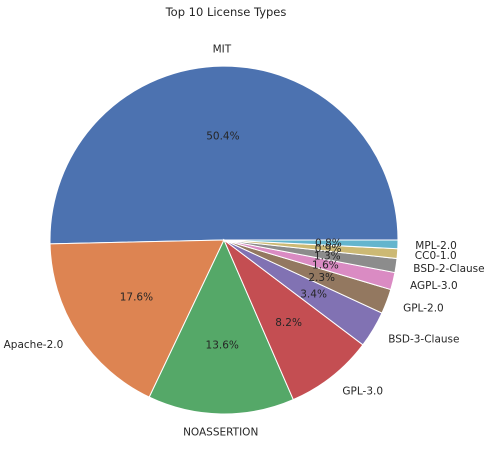 The height and width of the screenshot is (463, 491). I want to click on slice-label-mpl-2-0: MPL-2.0, so click(436, 246).